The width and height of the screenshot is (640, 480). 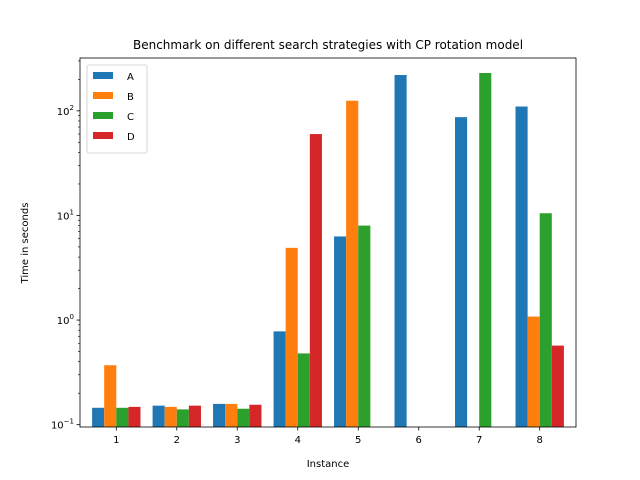 I want to click on y-tick-label-2: 10¹, so click(x=65, y=215).